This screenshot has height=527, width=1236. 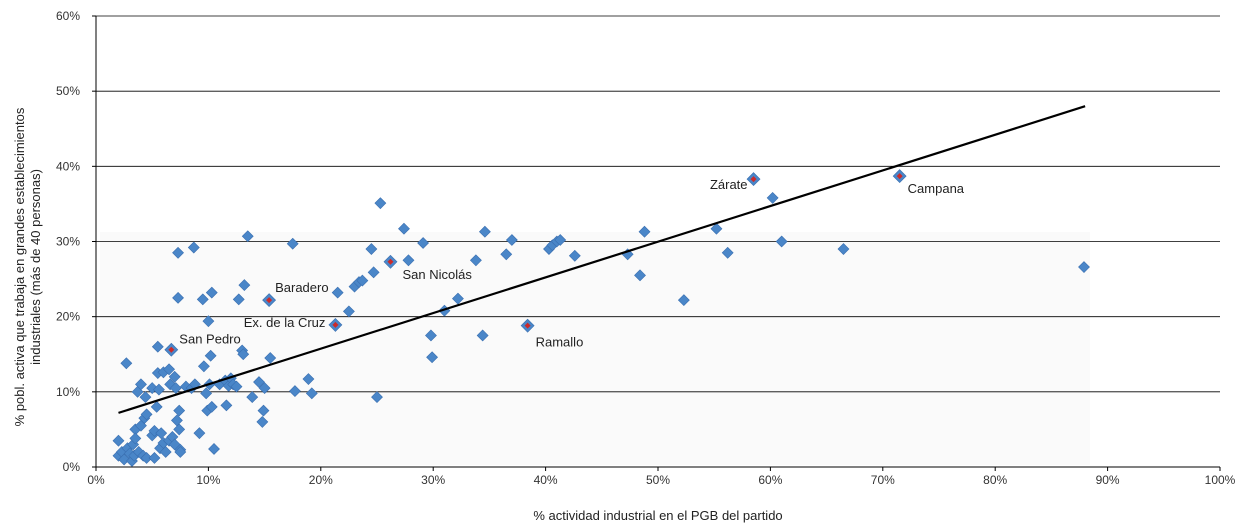 I want to click on point-label: Baradero, so click(x=301, y=287).